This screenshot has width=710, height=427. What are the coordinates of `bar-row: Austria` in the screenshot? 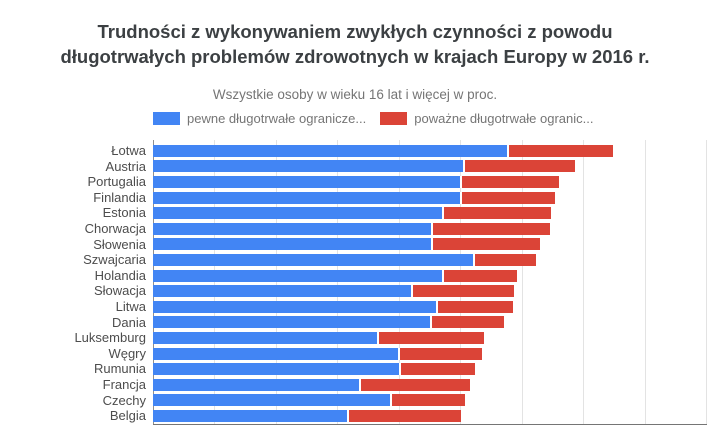 It's located at (355, 167).